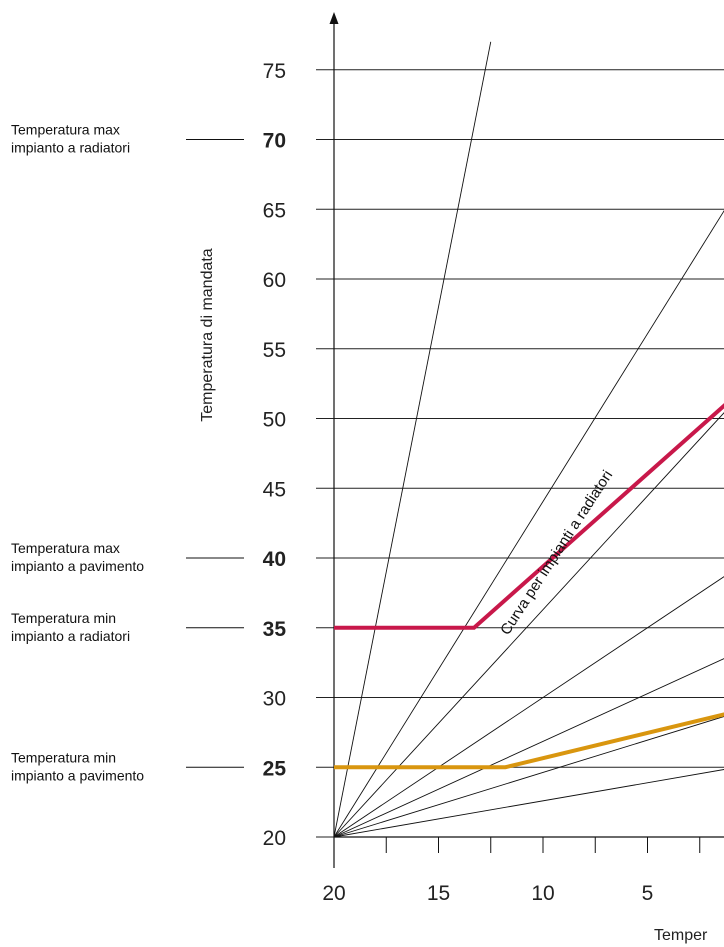  Describe the element at coordinates (274, 210) in the screenshot. I see `y-tick-label-65: 65` at that location.